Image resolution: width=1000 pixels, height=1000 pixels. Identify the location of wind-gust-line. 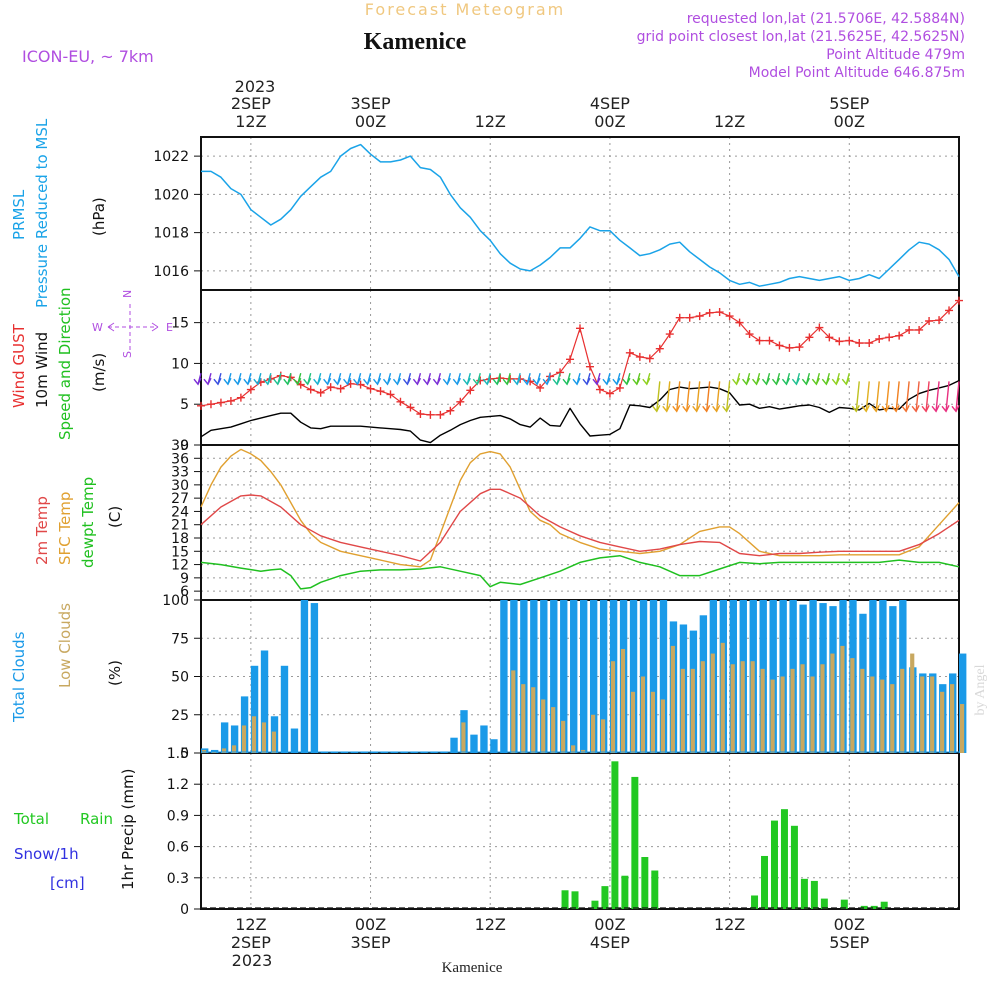
(580, 358).